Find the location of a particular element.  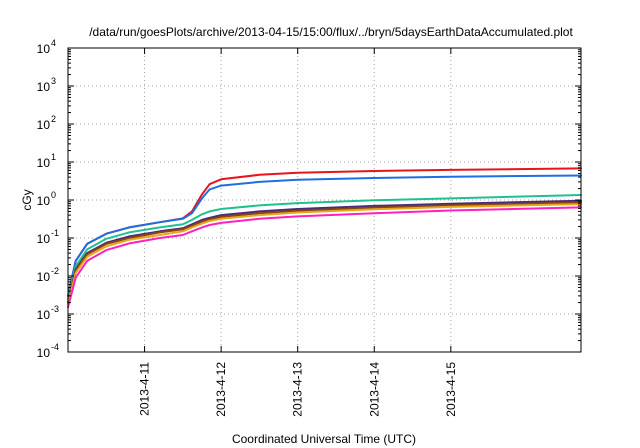

x-tick-label: 2013-4-15 is located at coordinates (451, 389).